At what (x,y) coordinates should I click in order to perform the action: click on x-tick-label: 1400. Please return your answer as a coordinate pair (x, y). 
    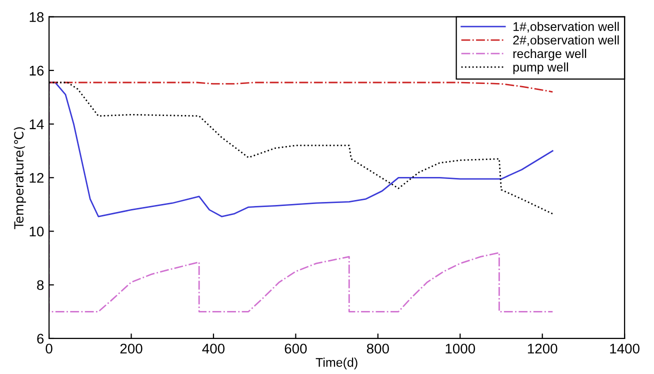
    Looking at the image, I should click on (625, 349).